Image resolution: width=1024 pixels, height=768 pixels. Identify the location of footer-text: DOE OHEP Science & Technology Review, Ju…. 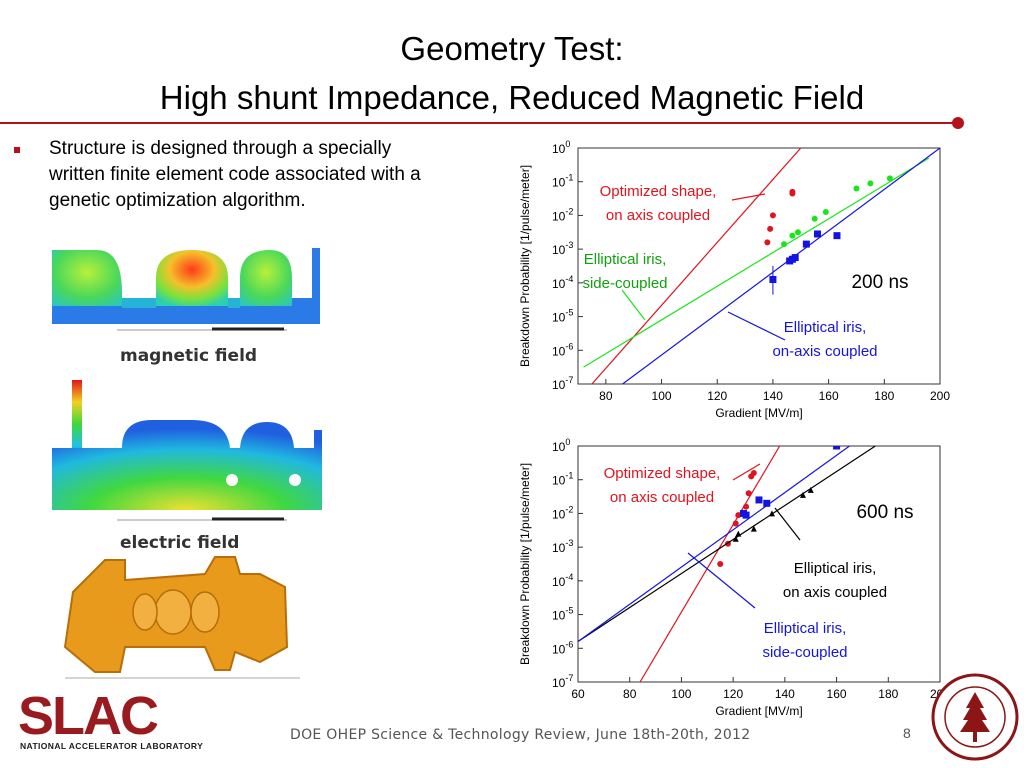
(520, 735).